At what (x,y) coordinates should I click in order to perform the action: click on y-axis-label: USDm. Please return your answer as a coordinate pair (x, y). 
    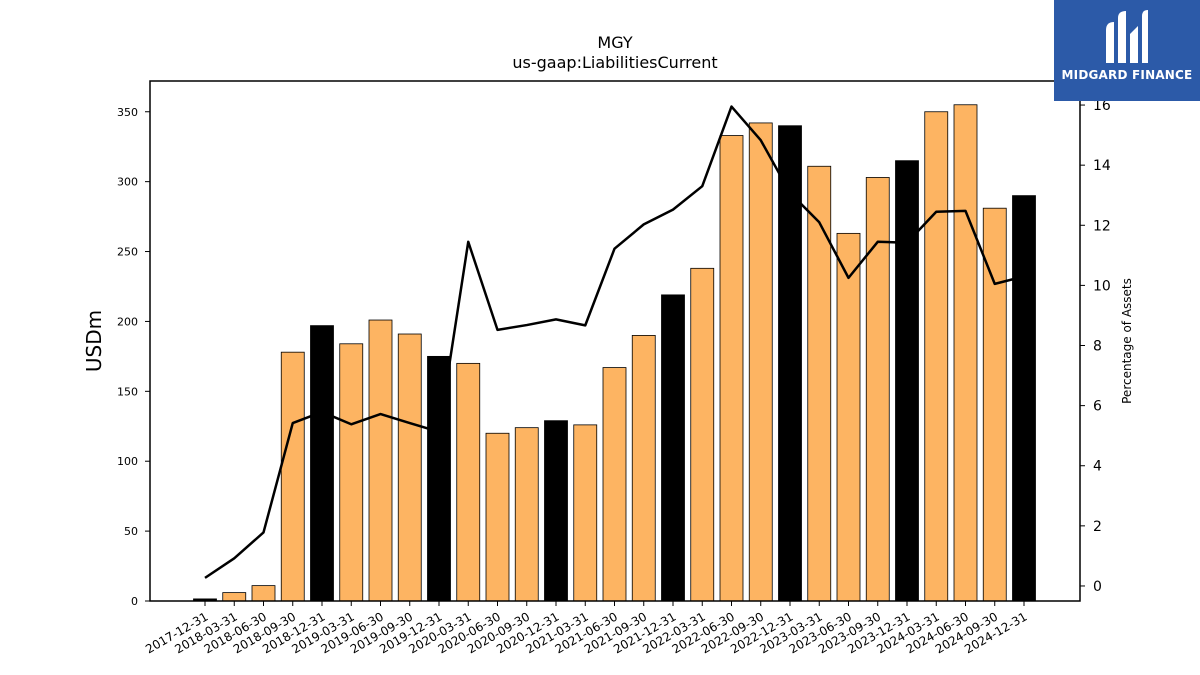
    Looking at the image, I should click on (94, 341).